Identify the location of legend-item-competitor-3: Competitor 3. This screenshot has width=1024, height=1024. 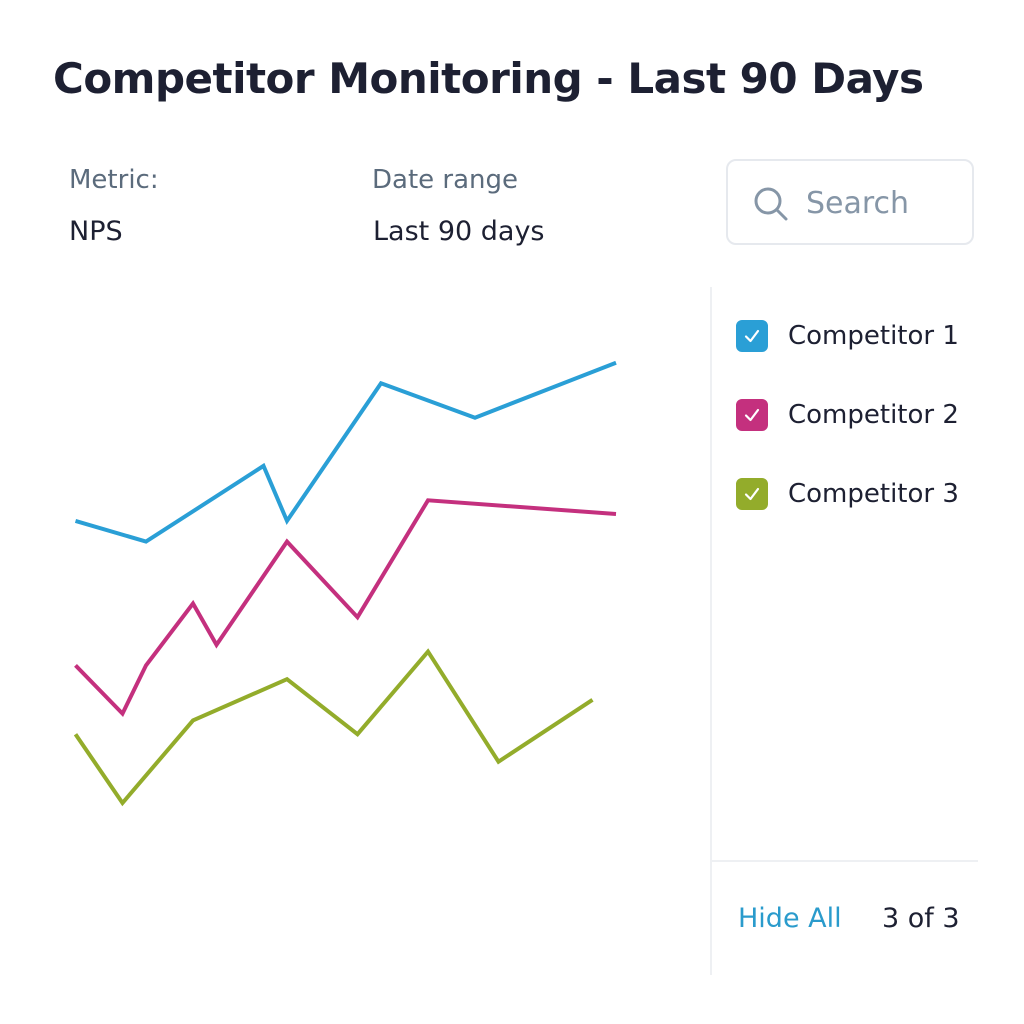
(847, 494).